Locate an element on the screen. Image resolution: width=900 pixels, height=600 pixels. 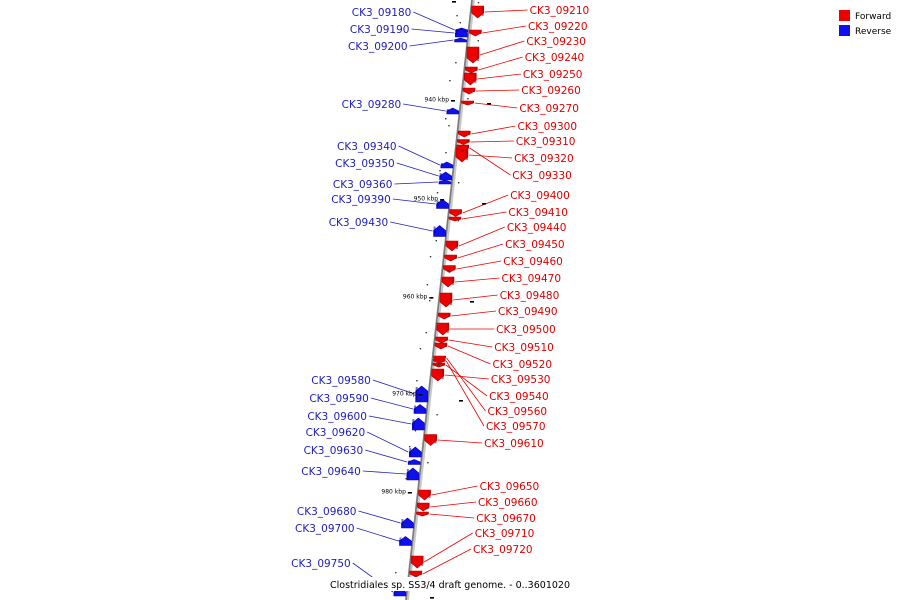
reverse-gene-label: CK3_09700 is located at coordinates (325, 529).